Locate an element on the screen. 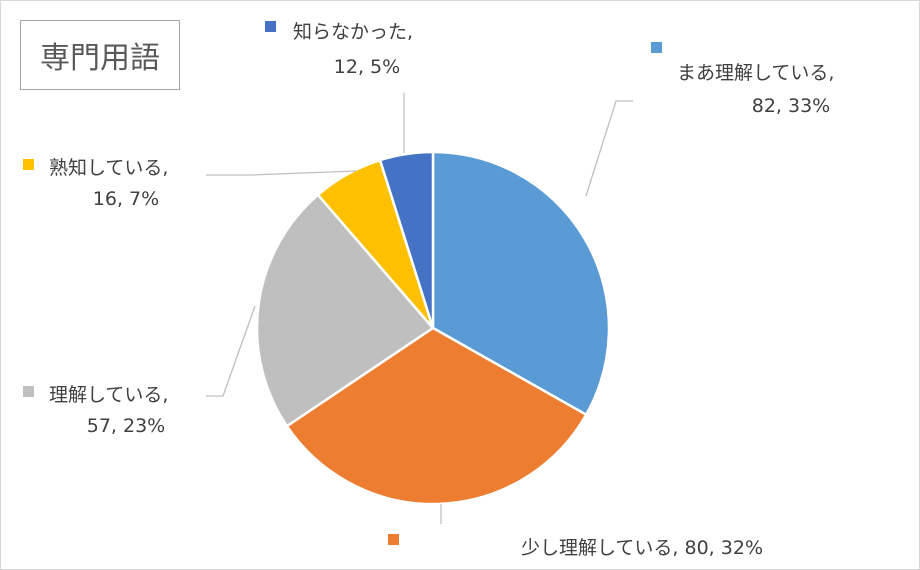  chart-title-box: 専門用語 is located at coordinates (100, 55).